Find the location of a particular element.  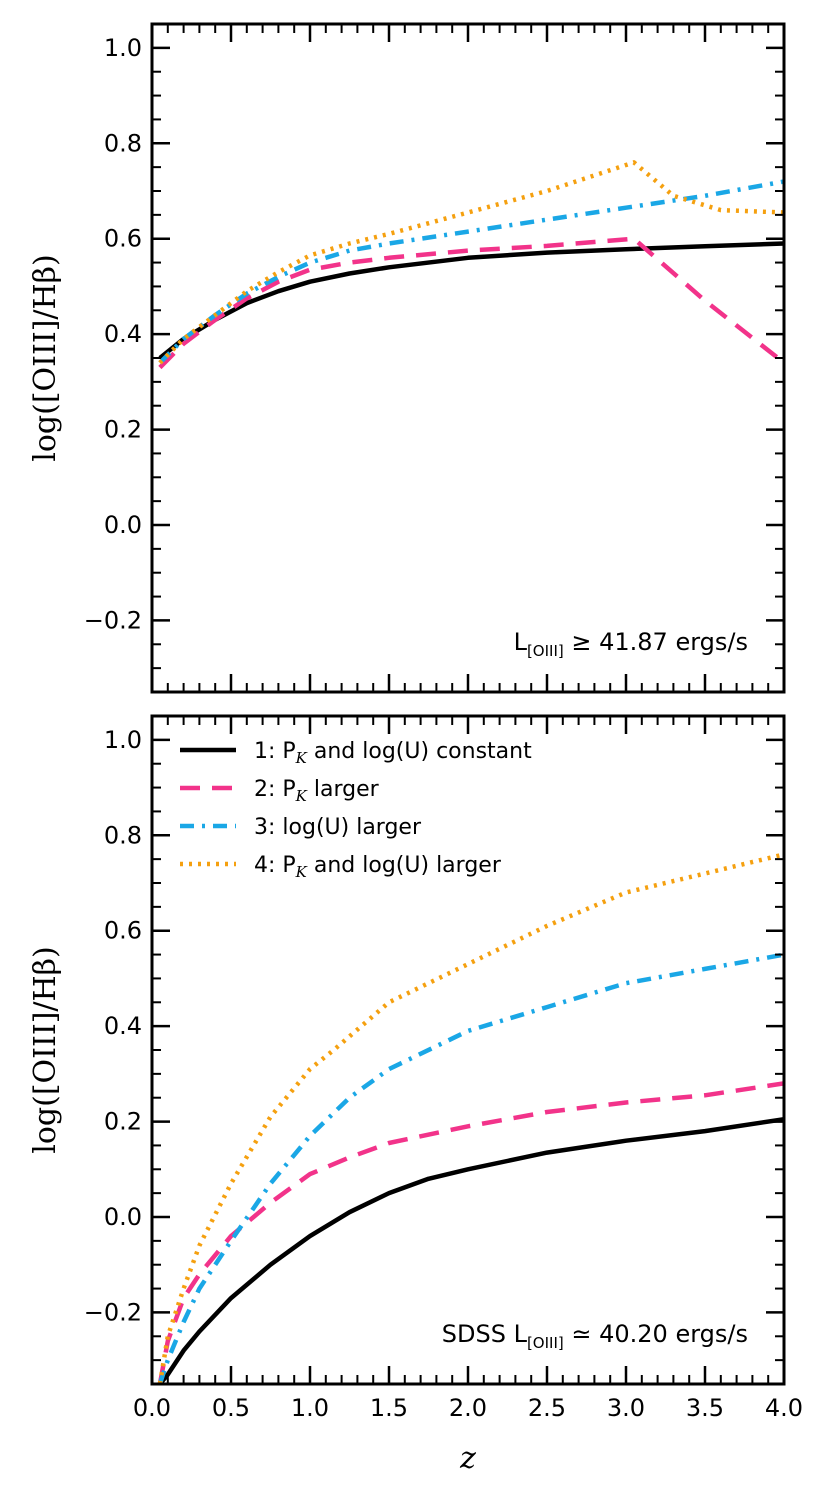

series-line-s4-top is located at coordinates (471, 262).